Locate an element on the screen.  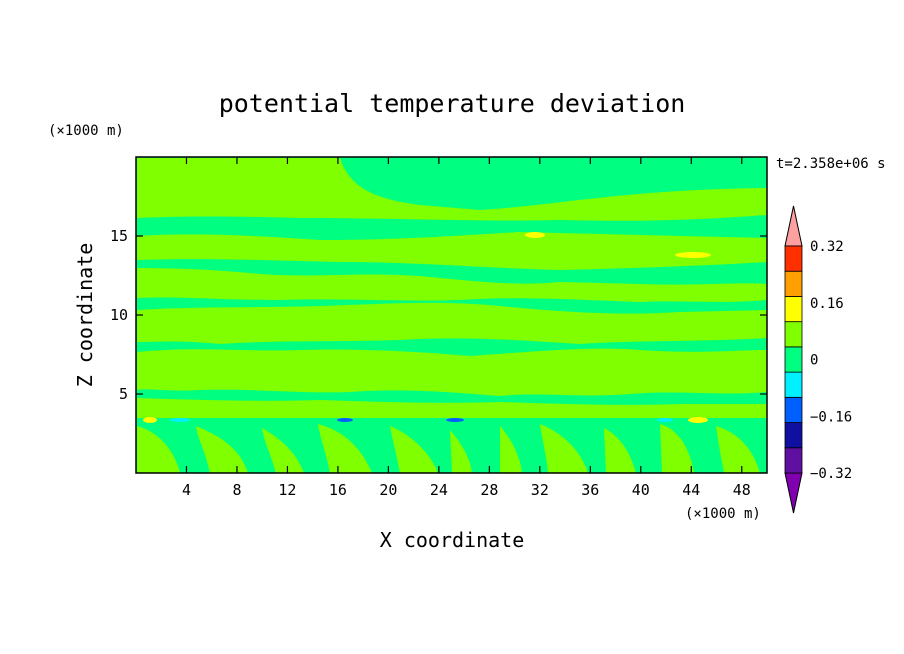
y-tick-label: 5 is located at coordinates (123, 394).